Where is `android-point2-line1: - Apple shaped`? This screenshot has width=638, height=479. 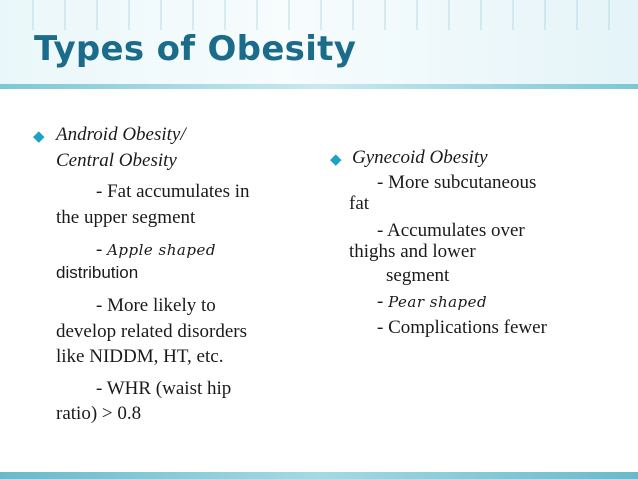 android-point2-line1: - Apple shaped is located at coordinates (156, 249).